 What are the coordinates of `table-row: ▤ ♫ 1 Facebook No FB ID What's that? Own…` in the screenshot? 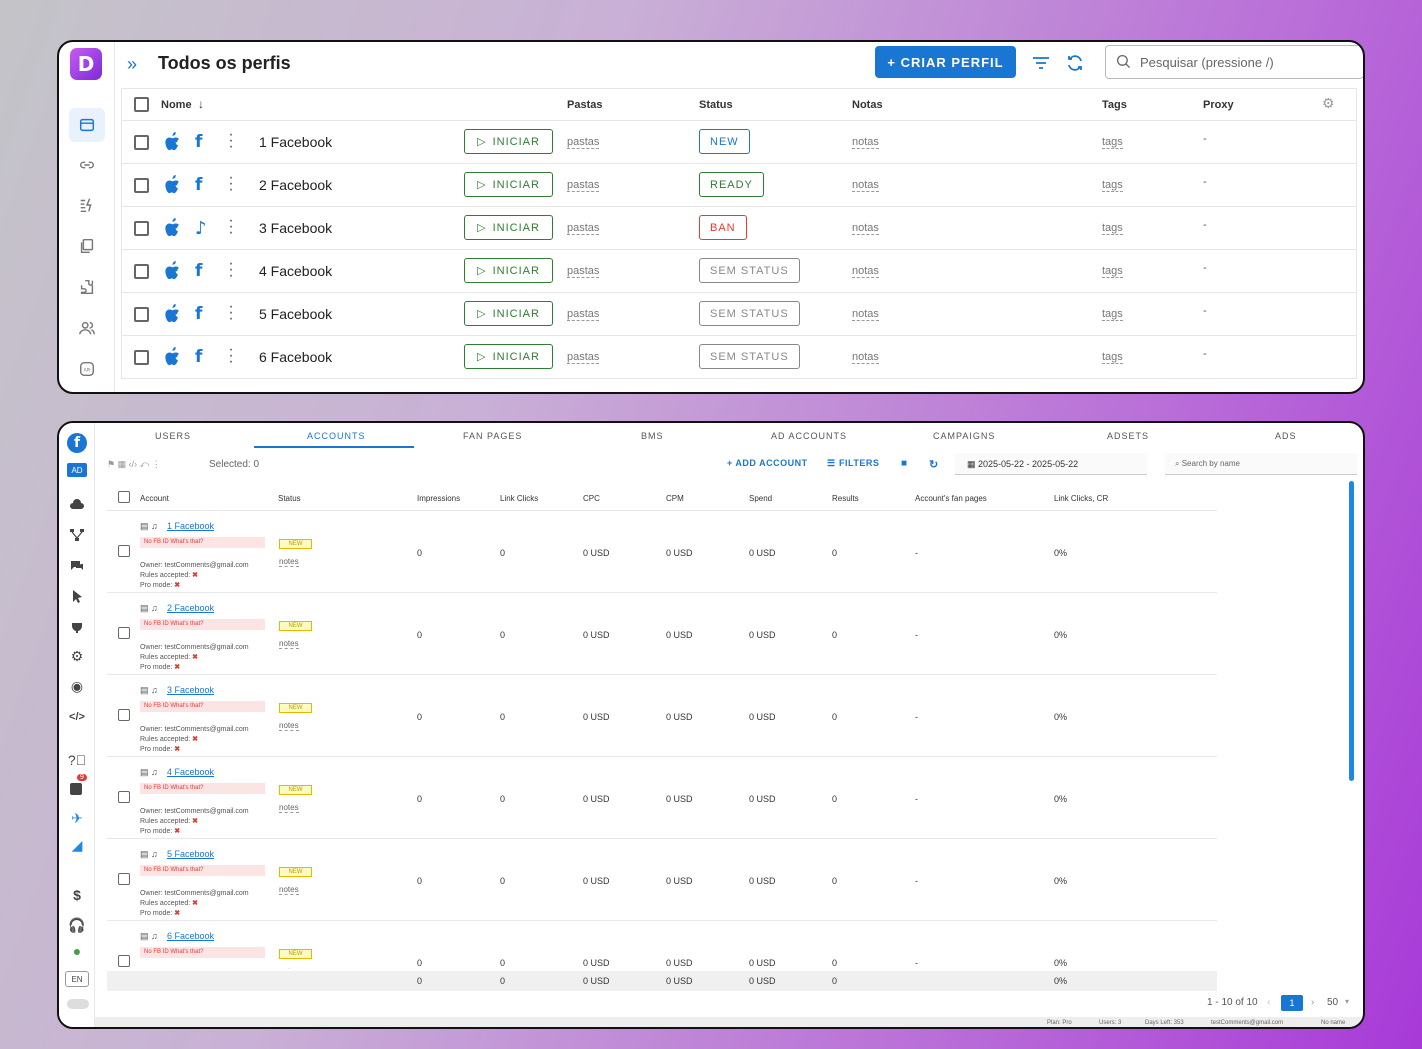 It's located at (662, 552).